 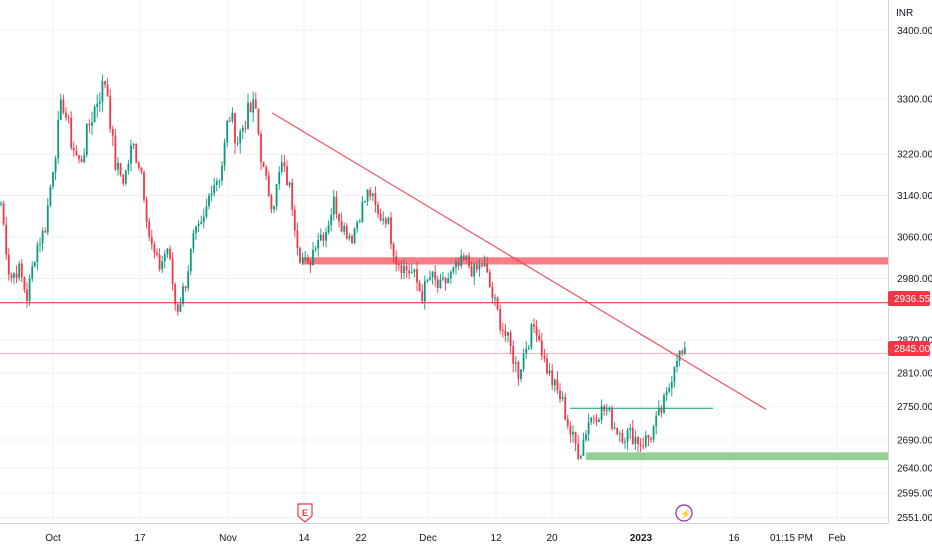 I want to click on dividend-badge-shape, so click(x=684, y=513).